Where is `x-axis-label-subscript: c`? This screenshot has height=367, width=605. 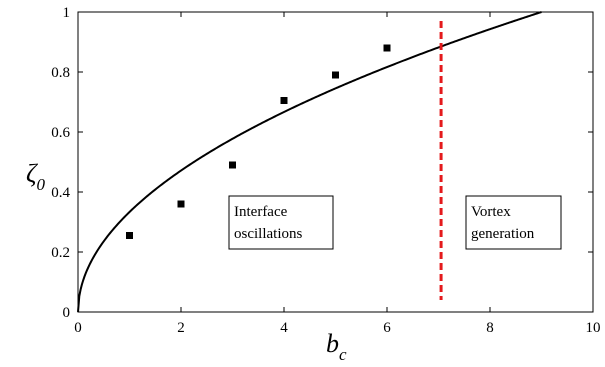 x-axis-label-subscript: c is located at coordinates (343, 354).